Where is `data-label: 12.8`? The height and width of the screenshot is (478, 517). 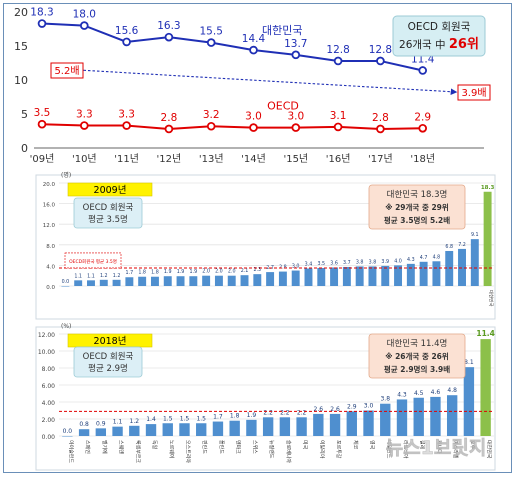
data-label: 12.8 is located at coordinates (380, 50).